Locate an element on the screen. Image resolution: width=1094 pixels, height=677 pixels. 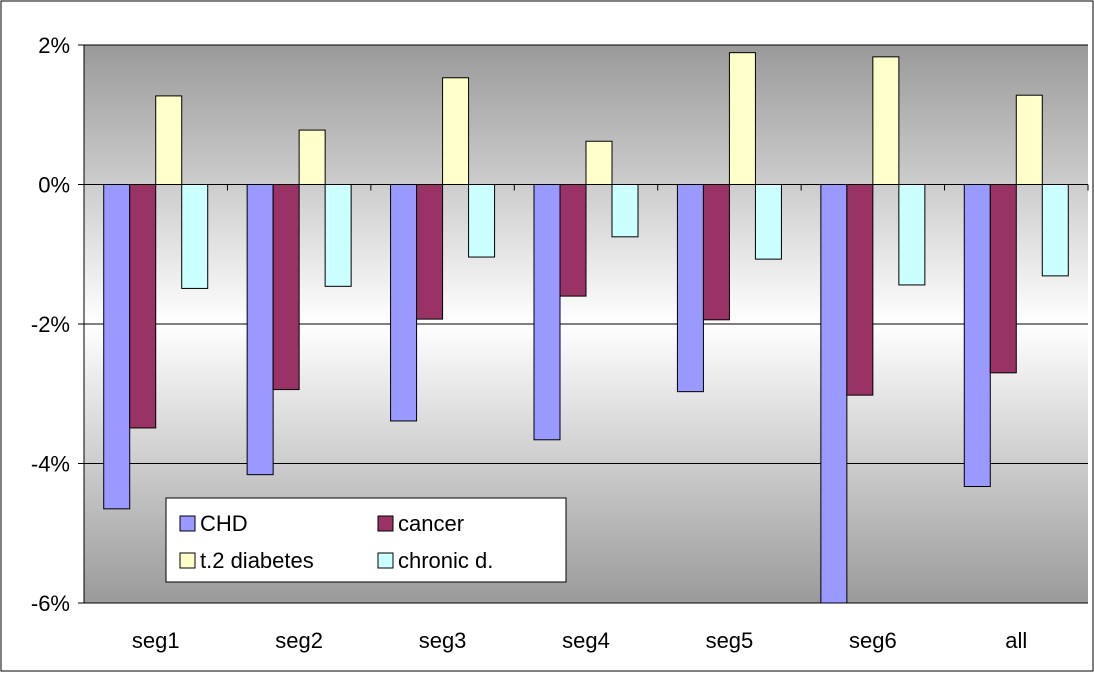
y-tick-label: 0% is located at coordinates (54, 185).